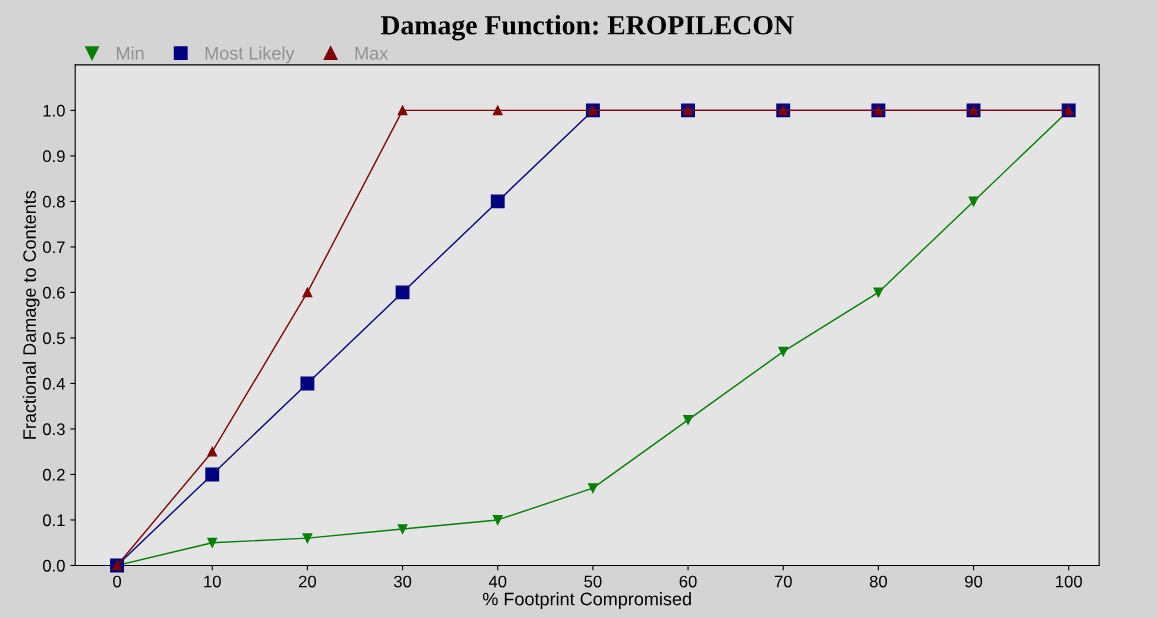  What do you see at coordinates (54, 110) in the screenshot?
I see `y-tick-label: 1.0` at bounding box center [54, 110].